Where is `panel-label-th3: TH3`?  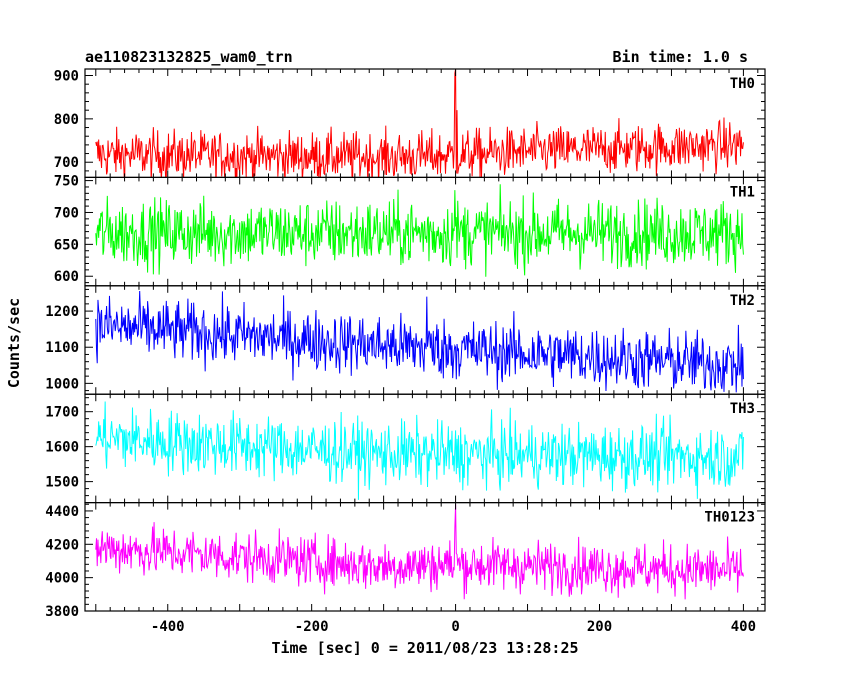
panel-label-th3: TH3 is located at coordinates (742, 409).